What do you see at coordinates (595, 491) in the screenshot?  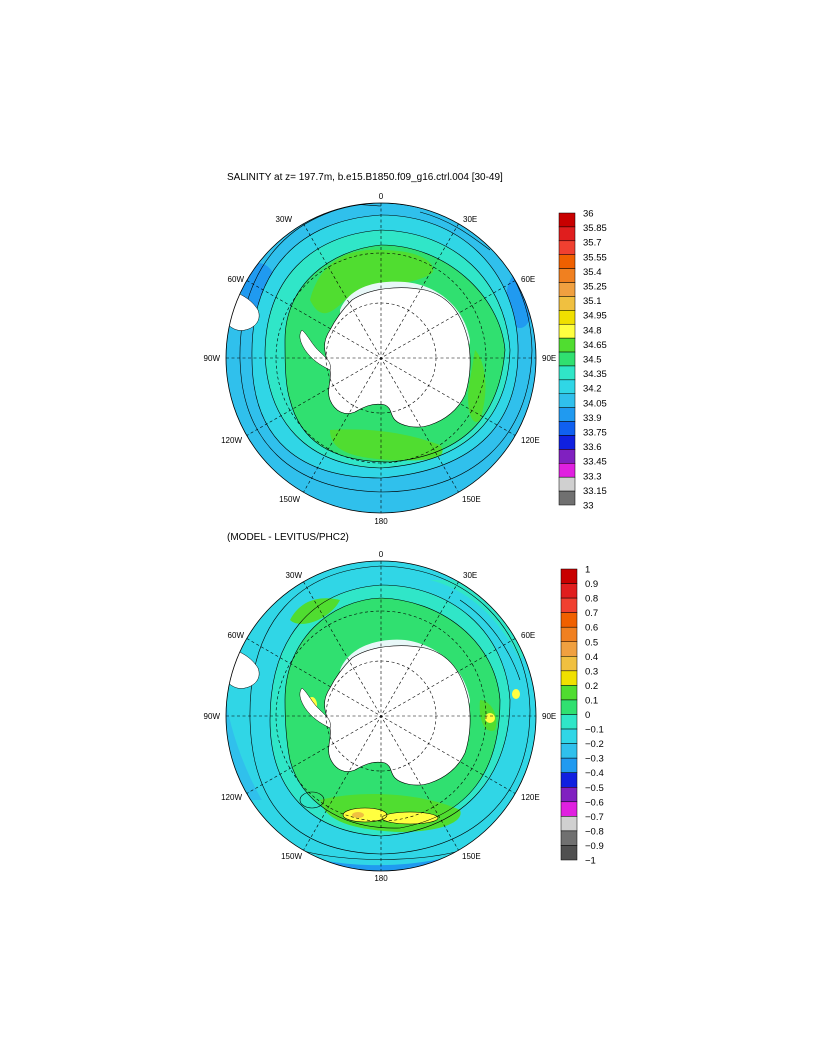 I see `colorbar-tick-label: 33.15` at bounding box center [595, 491].